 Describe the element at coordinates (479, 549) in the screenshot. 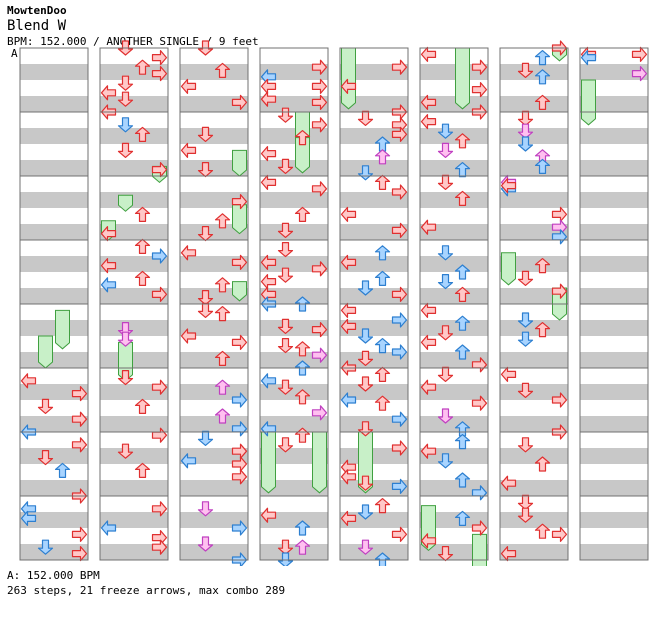

I see `freeze-arrow-right` at that location.